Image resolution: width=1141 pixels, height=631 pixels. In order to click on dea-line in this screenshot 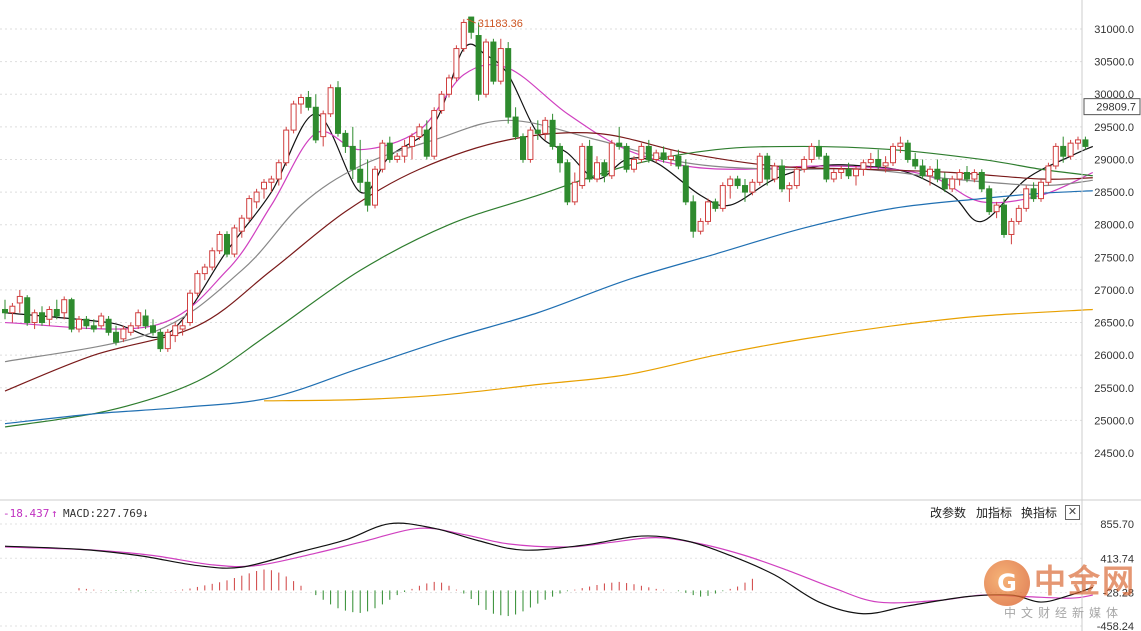, I will do `click(548, 565)`.